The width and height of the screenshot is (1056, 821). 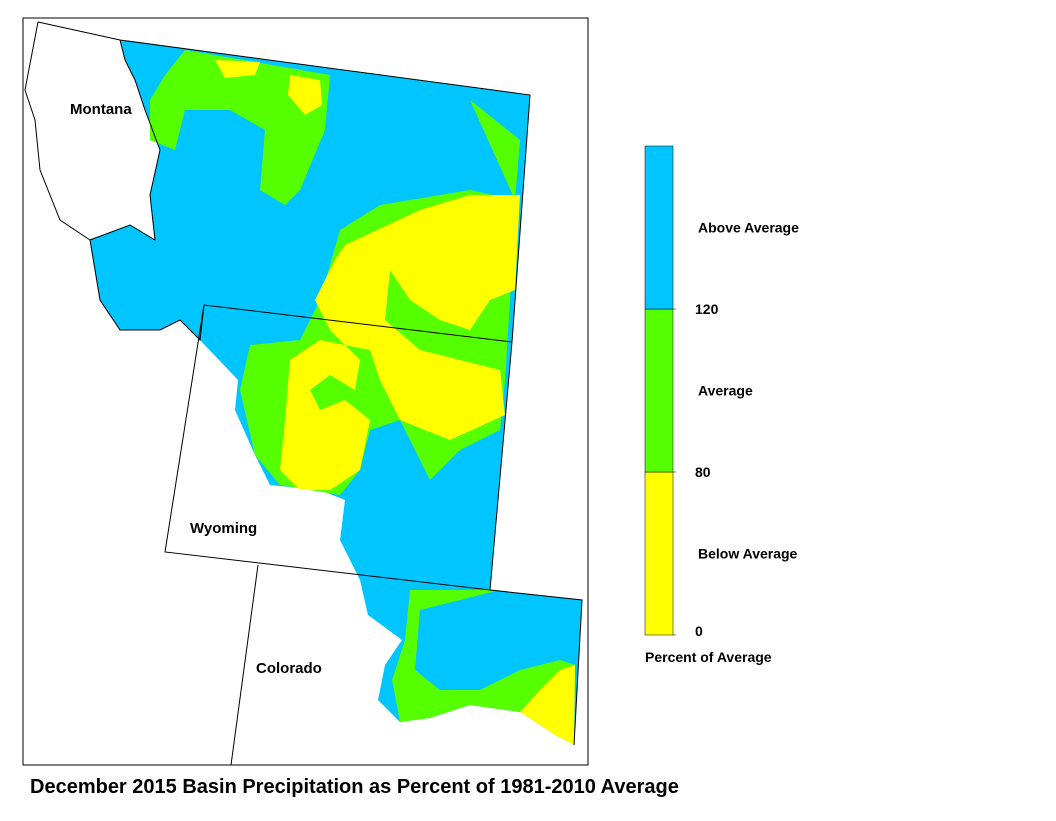 What do you see at coordinates (708, 657) in the screenshot?
I see `legend-title: Percent of Average` at bounding box center [708, 657].